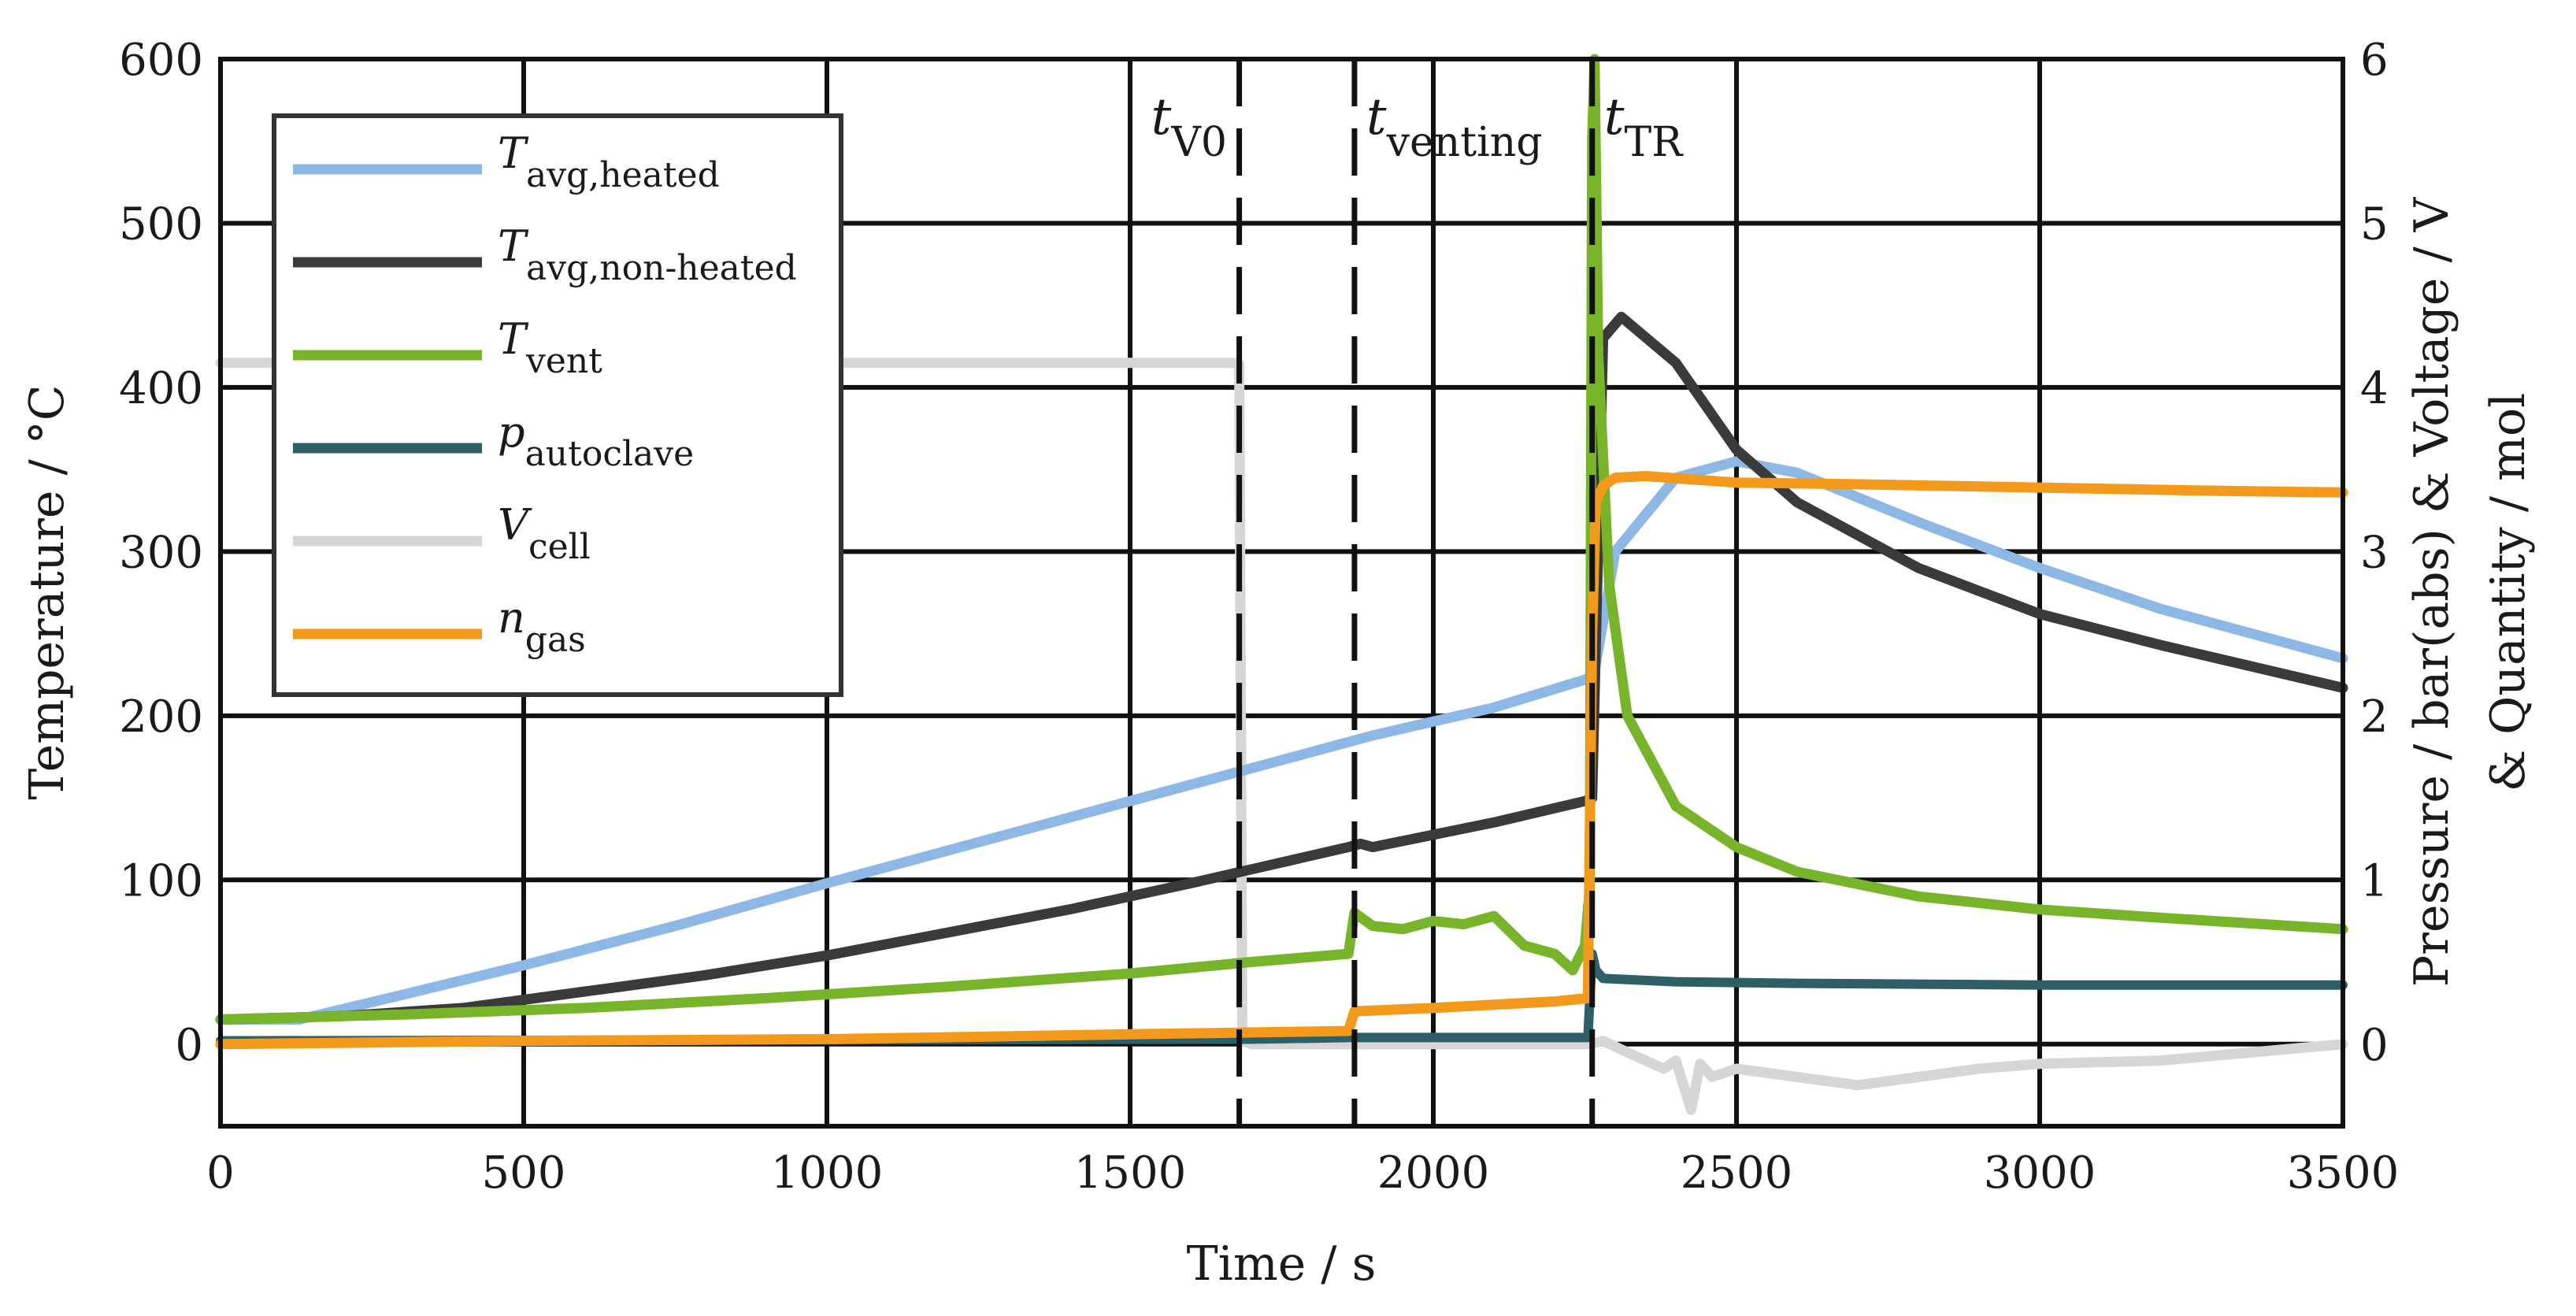 The height and width of the screenshot is (1316, 2576). Describe the element at coordinates (1130, 1173) in the screenshot. I see `x-tick-label: 1500` at that location.